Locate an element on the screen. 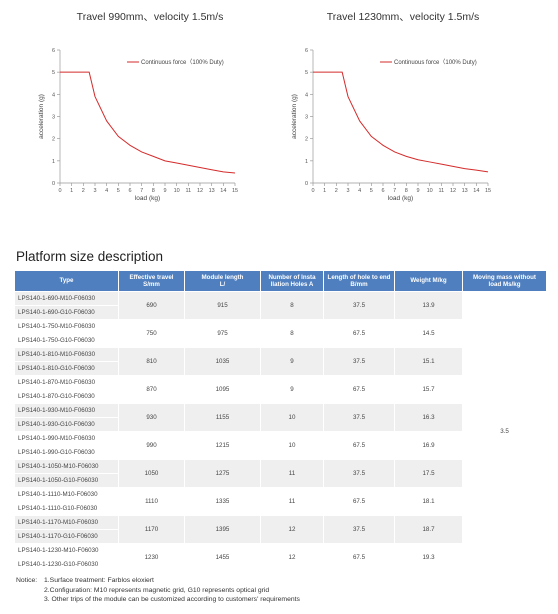 Image resolution: width=558 pixels, height=614 pixels. x-tick-label: 12 is located at coordinates (200, 191).